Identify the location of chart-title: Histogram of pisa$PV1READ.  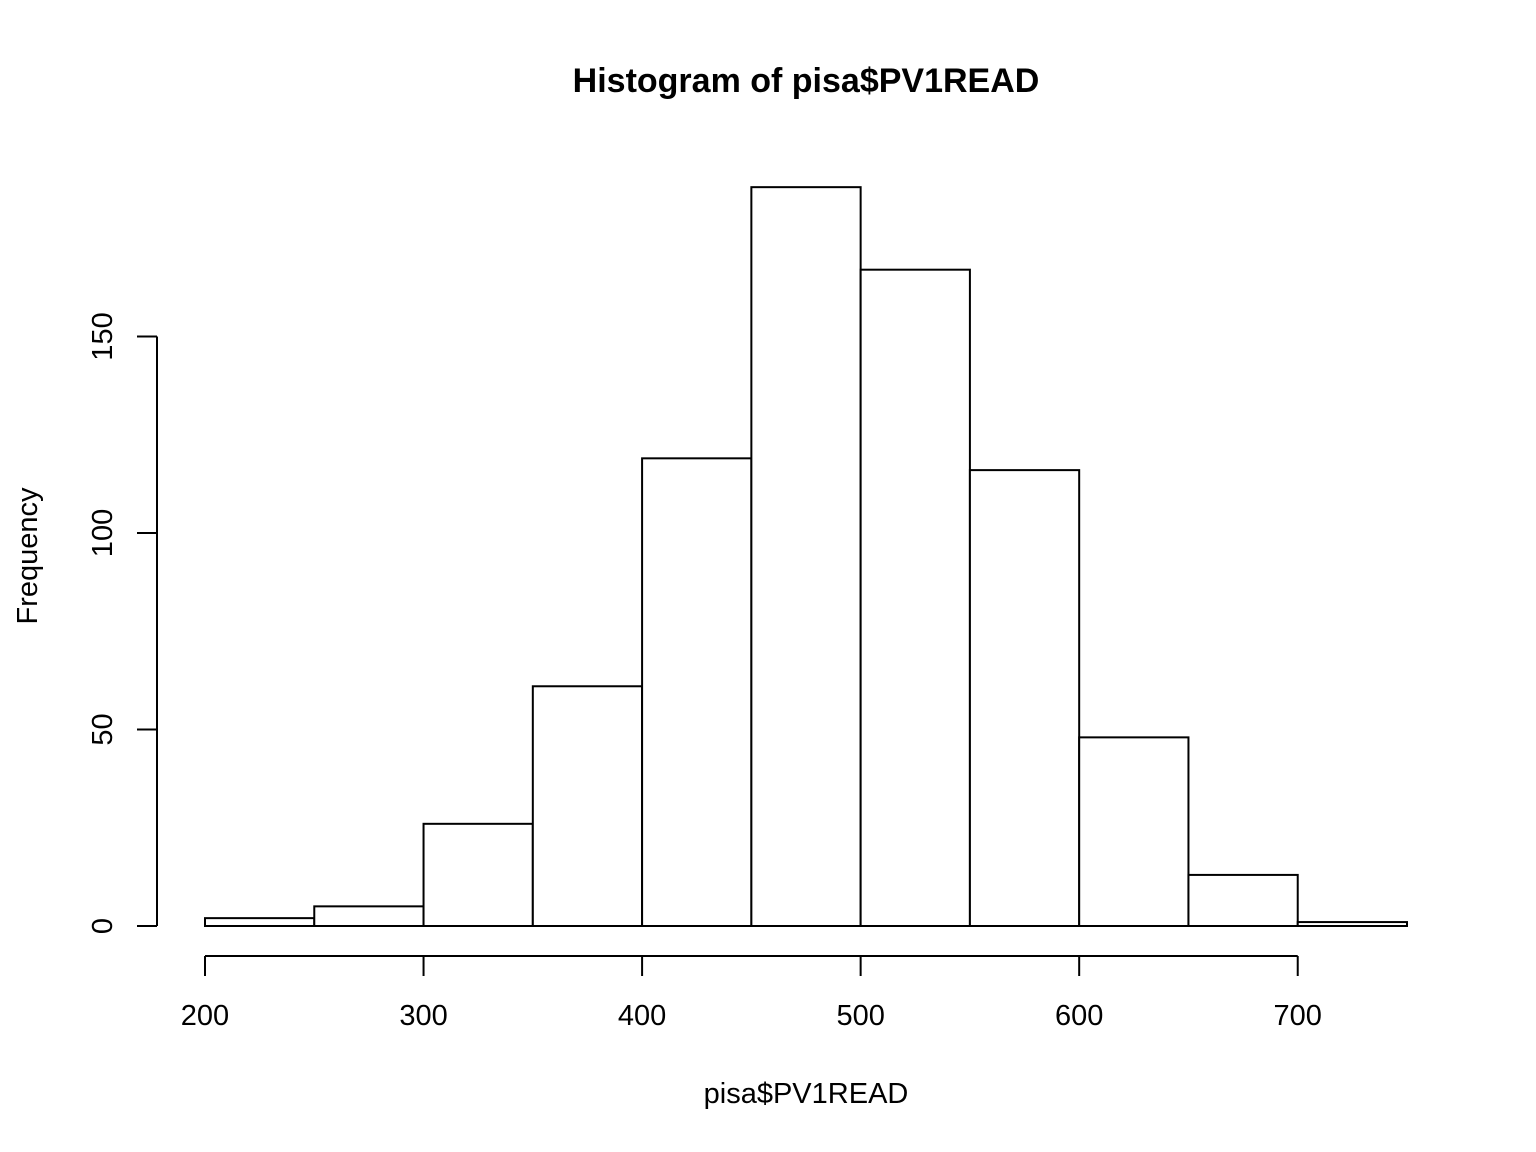
(806, 81).